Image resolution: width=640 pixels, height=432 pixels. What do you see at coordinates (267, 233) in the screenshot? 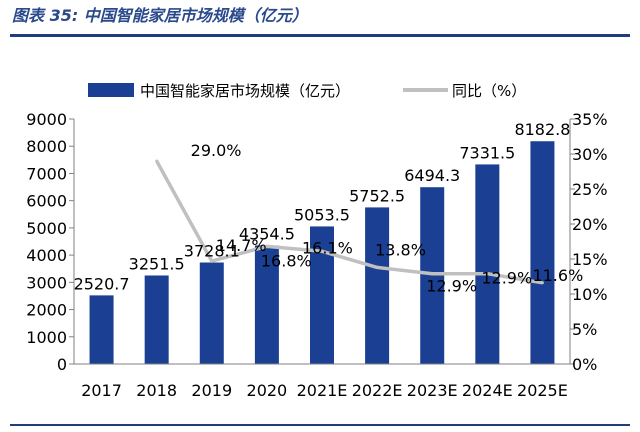
I see `bar-value-label: 4354.5` at bounding box center [267, 233].